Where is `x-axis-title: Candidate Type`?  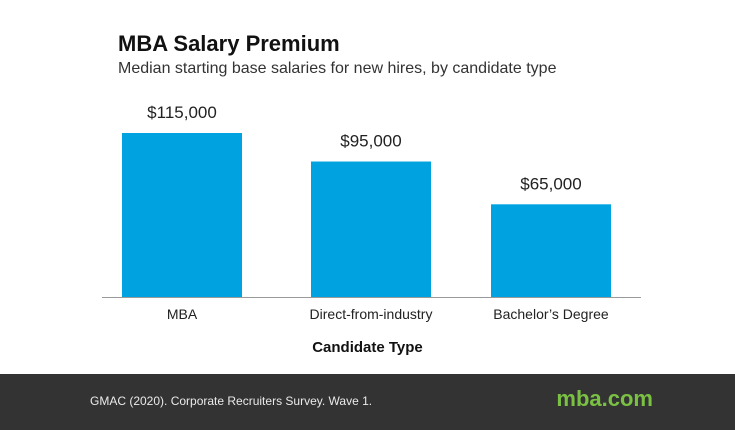 x-axis-title: Candidate Type is located at coordinates (367, 347).